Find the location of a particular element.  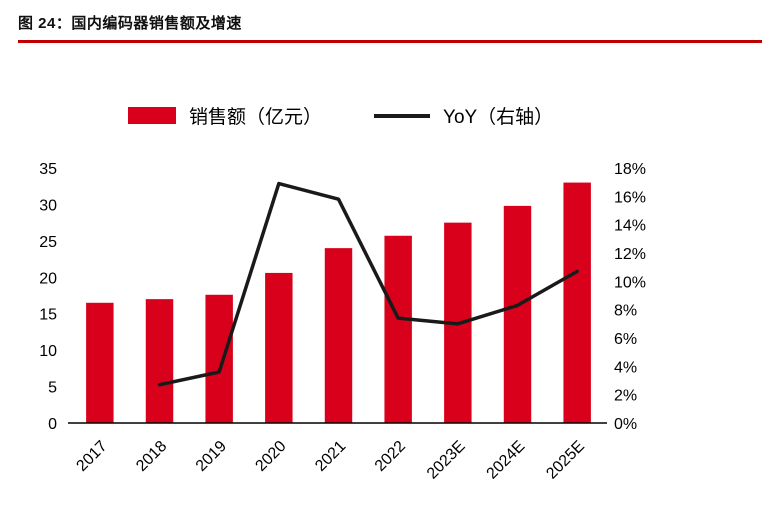

left-axis-tick: 20 is located at coordinates (48, 278).